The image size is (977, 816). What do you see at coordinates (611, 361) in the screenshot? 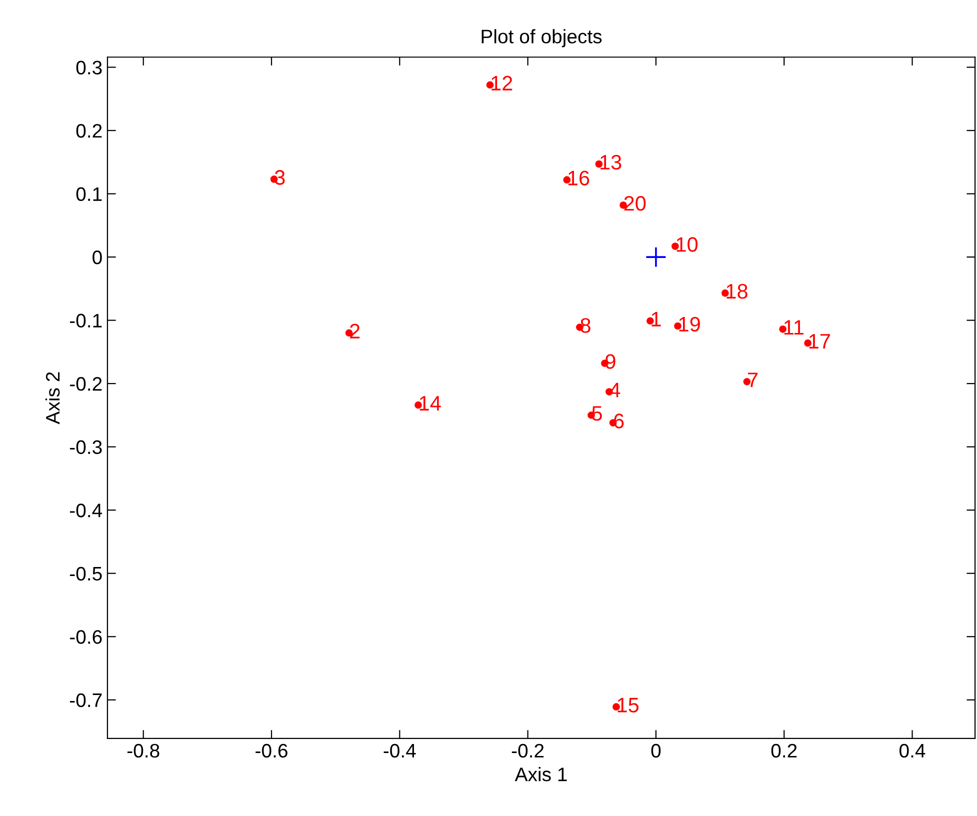
I see `annotation: 9` at bounding box center [611, 361].